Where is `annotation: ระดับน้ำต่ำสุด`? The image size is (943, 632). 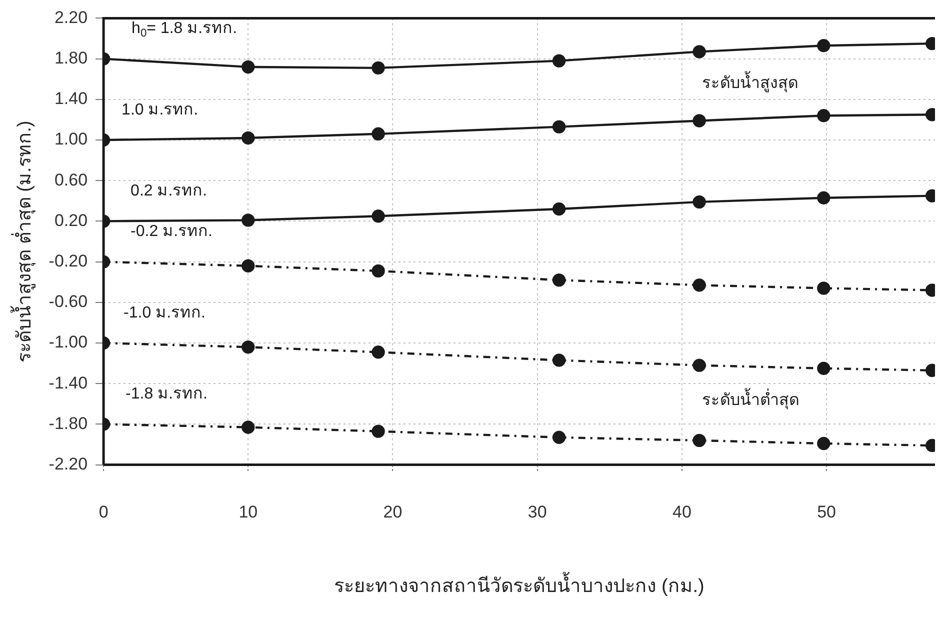 annotation: ระดับน้ำต่ำสุด is located at coordinates (751, 399).